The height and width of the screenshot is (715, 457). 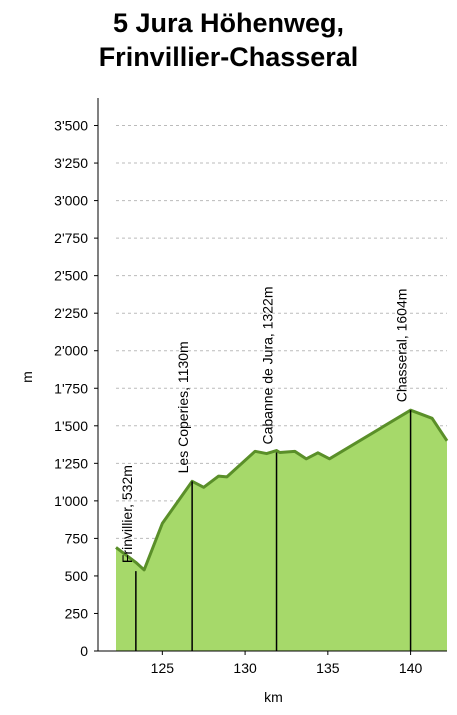 I want to click on waypoint-label-2: Cabanne de Jura, 1322m, so click(x=268, y=366).